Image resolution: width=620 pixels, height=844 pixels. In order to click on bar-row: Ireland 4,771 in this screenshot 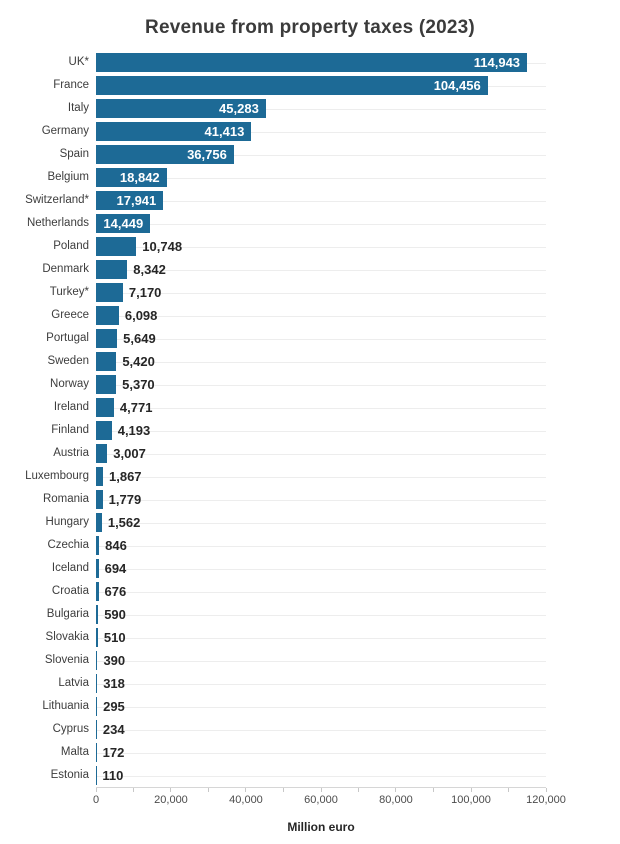, I will do `click(310, 407)`.